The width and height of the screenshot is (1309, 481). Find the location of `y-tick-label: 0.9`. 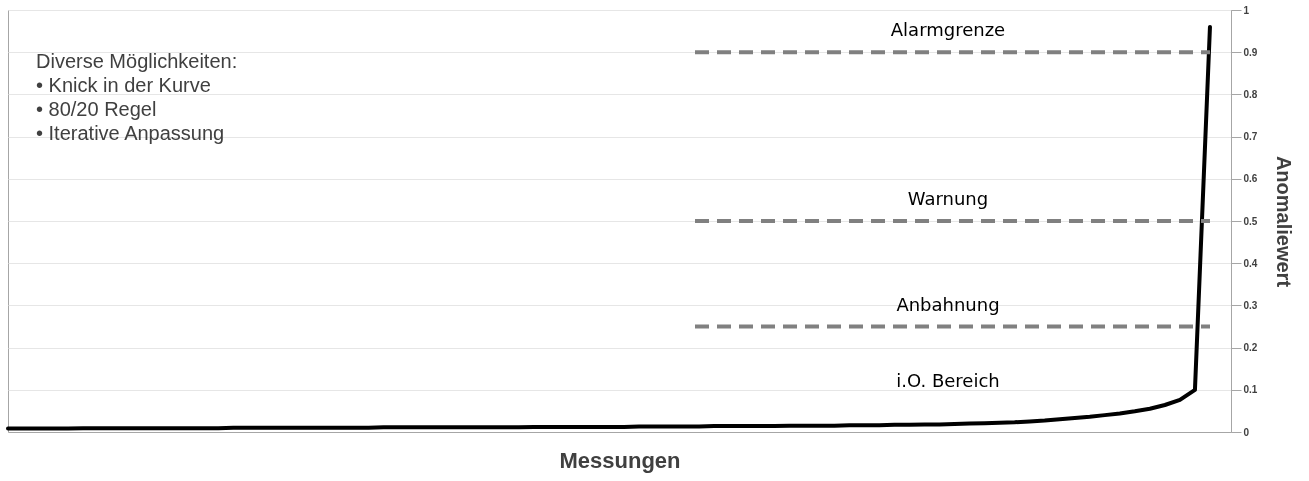

y-tick-label: 0.9 is located at coordinates (1250, 52).